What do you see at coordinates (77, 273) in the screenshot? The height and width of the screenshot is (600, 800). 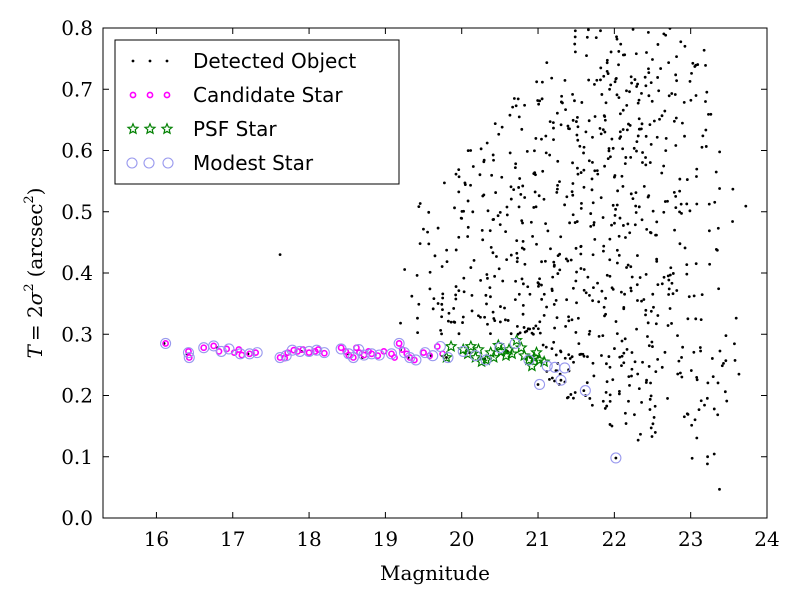 I see `y-tick-label: 0.4` at bounding box center [77, 273].